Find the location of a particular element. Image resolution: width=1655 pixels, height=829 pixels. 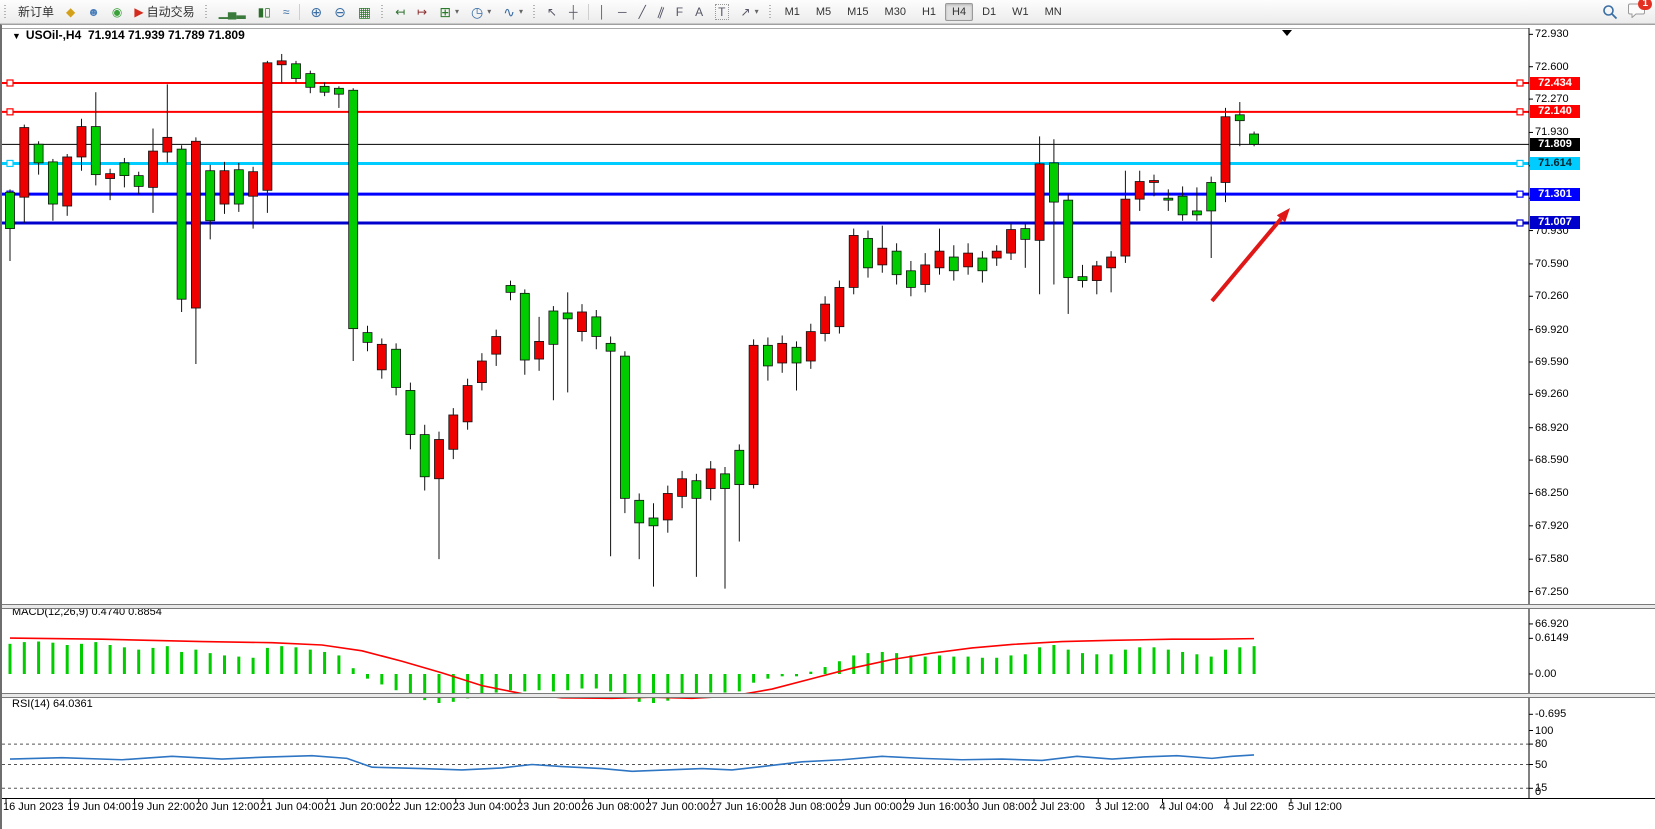

tile-windows-button: ▦ is located at coordinates (364, 12).